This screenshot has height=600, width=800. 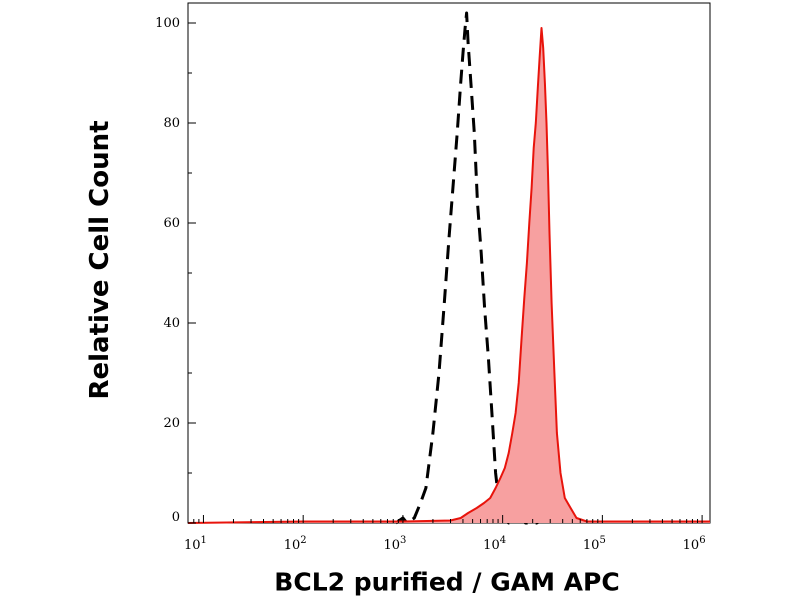 I want to click on y-tick-label: 40, so click(x=171, y=323).